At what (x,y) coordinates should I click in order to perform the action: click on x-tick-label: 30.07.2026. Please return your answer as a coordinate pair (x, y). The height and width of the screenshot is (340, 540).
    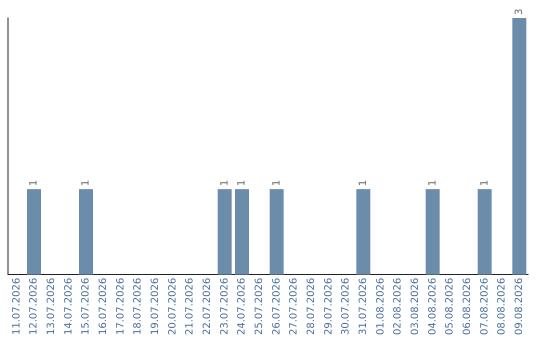
    Looking at the image, I should click on (346, 307).